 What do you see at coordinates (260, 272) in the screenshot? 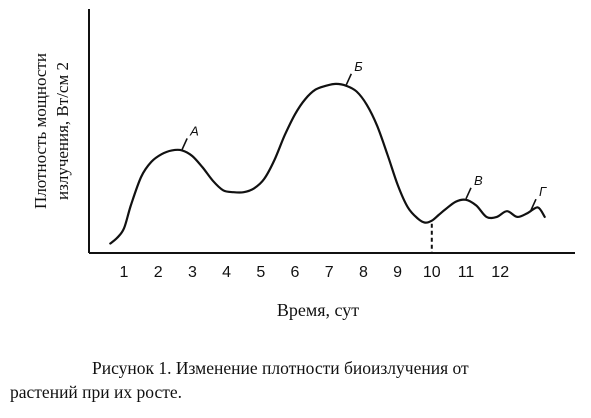
I see `x-tick-label-5: 5` at bounding box center [260, 272].